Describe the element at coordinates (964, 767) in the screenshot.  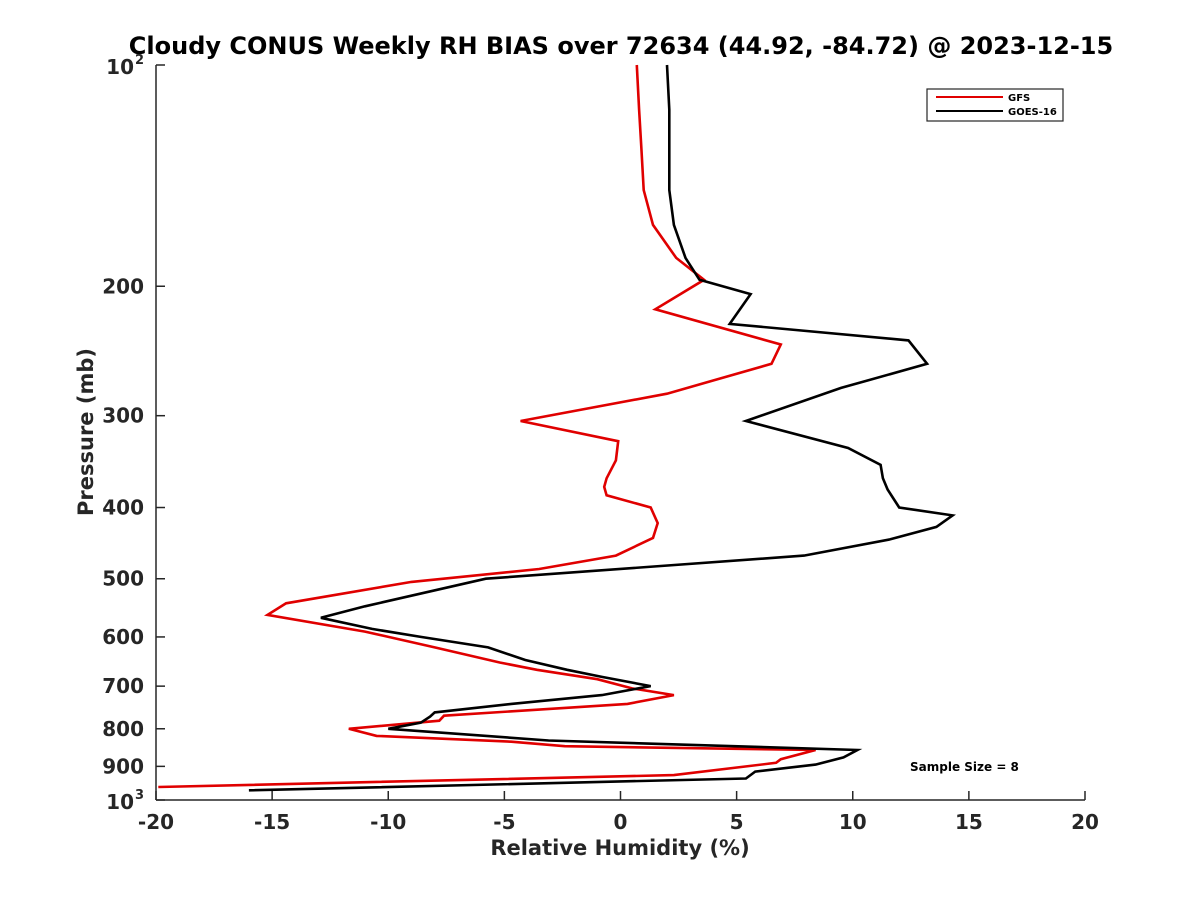
I see `sample-size-annotation: Sample Size = 8` at that location.